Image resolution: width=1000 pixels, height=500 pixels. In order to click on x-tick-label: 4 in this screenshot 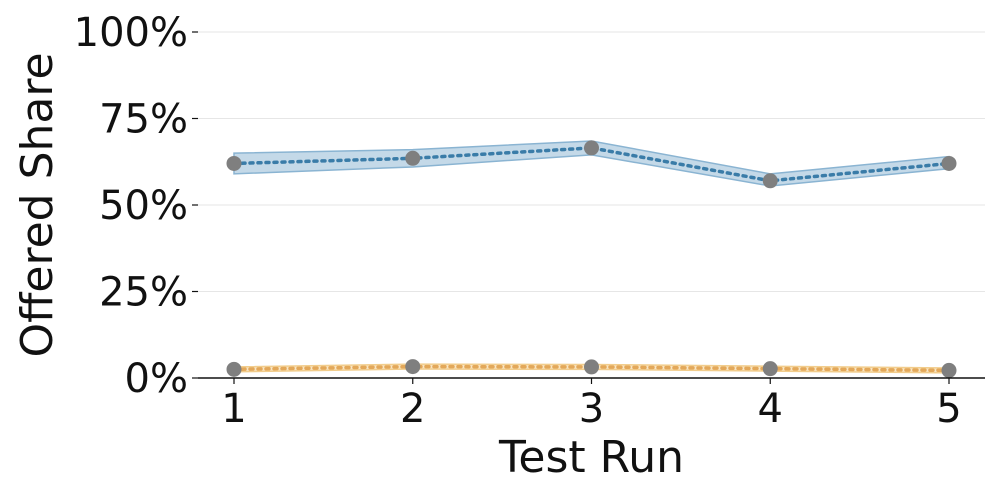, I will do `click(770, 409)`.